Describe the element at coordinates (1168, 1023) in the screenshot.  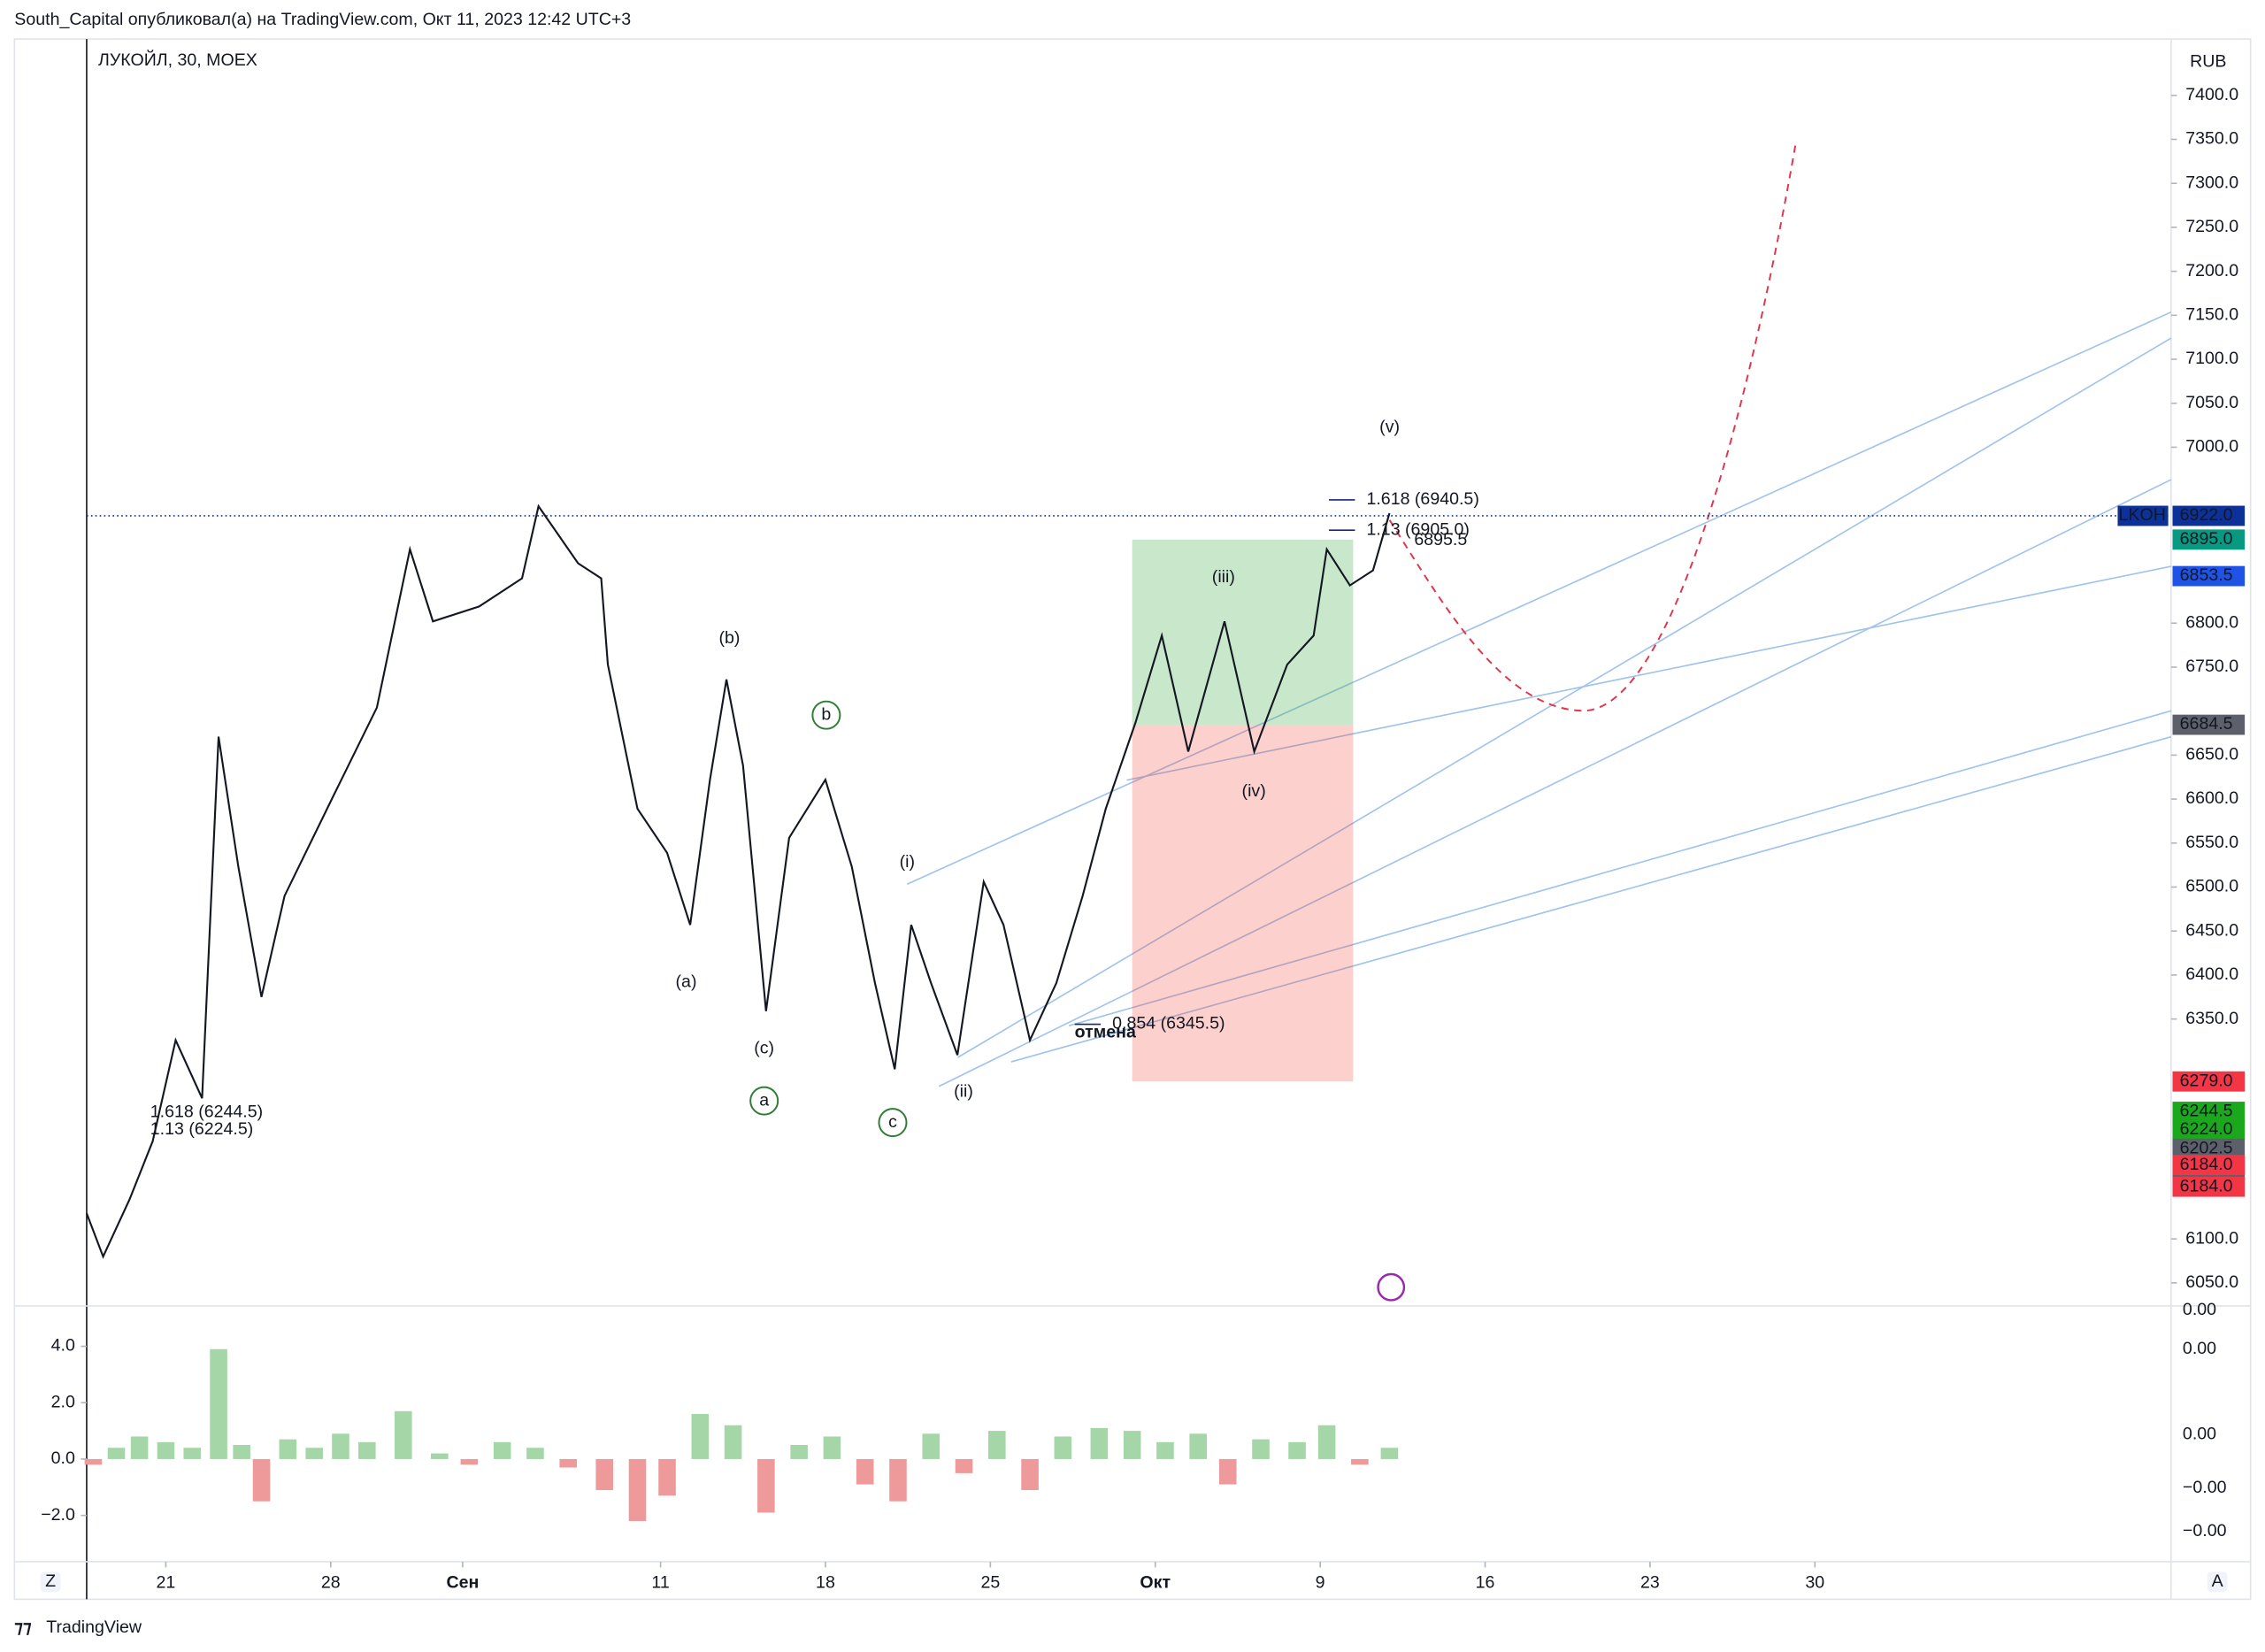
I see `annotation: 0.854 (6345.5)` at that location.